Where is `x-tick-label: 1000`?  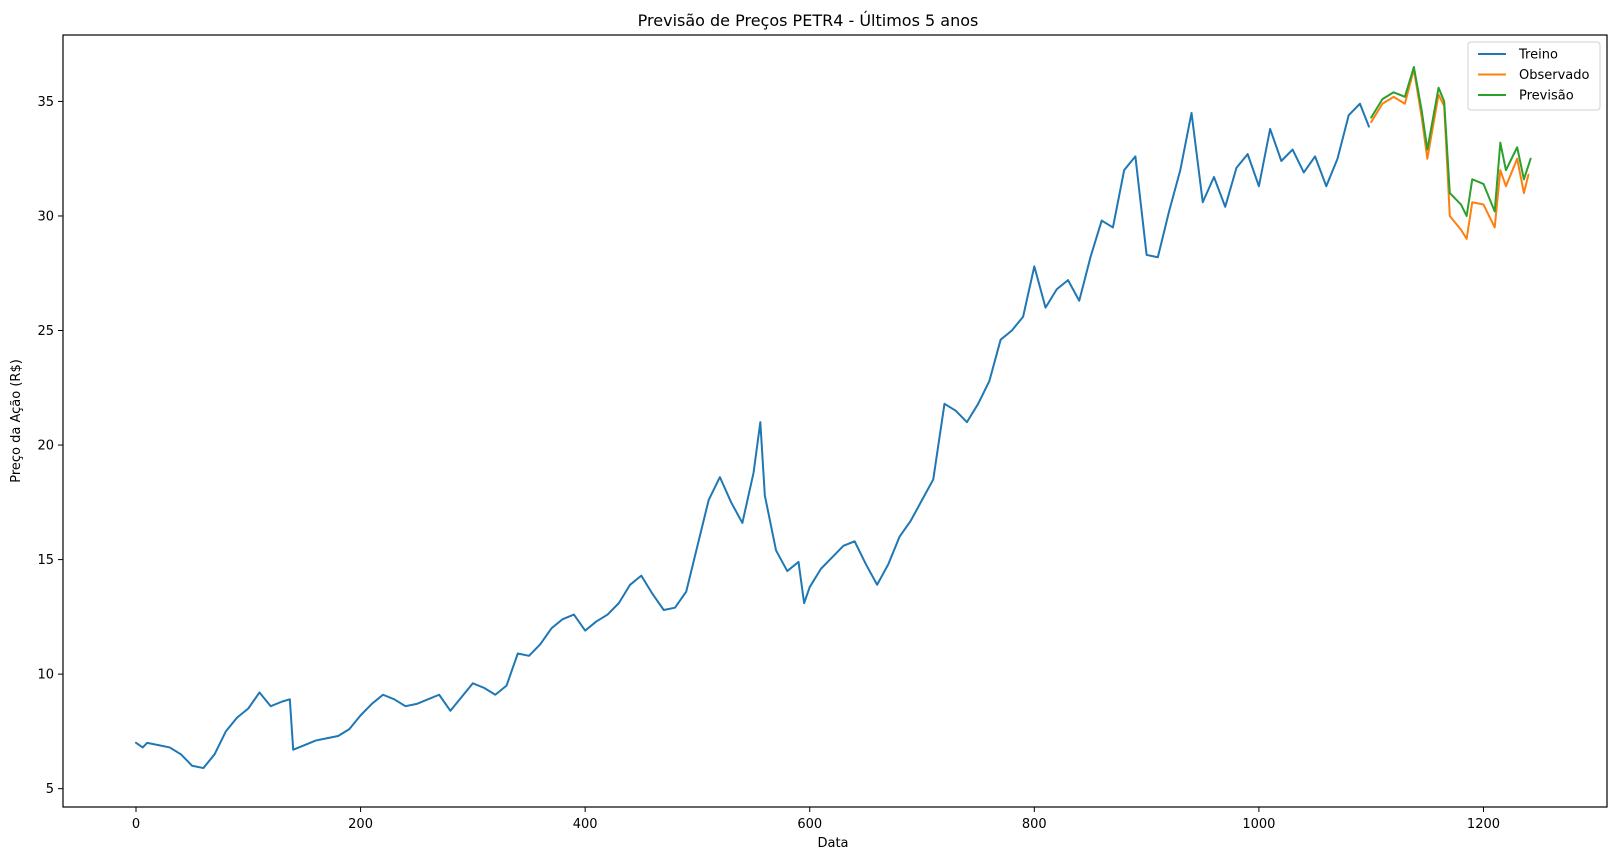 x-tick-label: 1000 is located at coordinates (1258, 824).